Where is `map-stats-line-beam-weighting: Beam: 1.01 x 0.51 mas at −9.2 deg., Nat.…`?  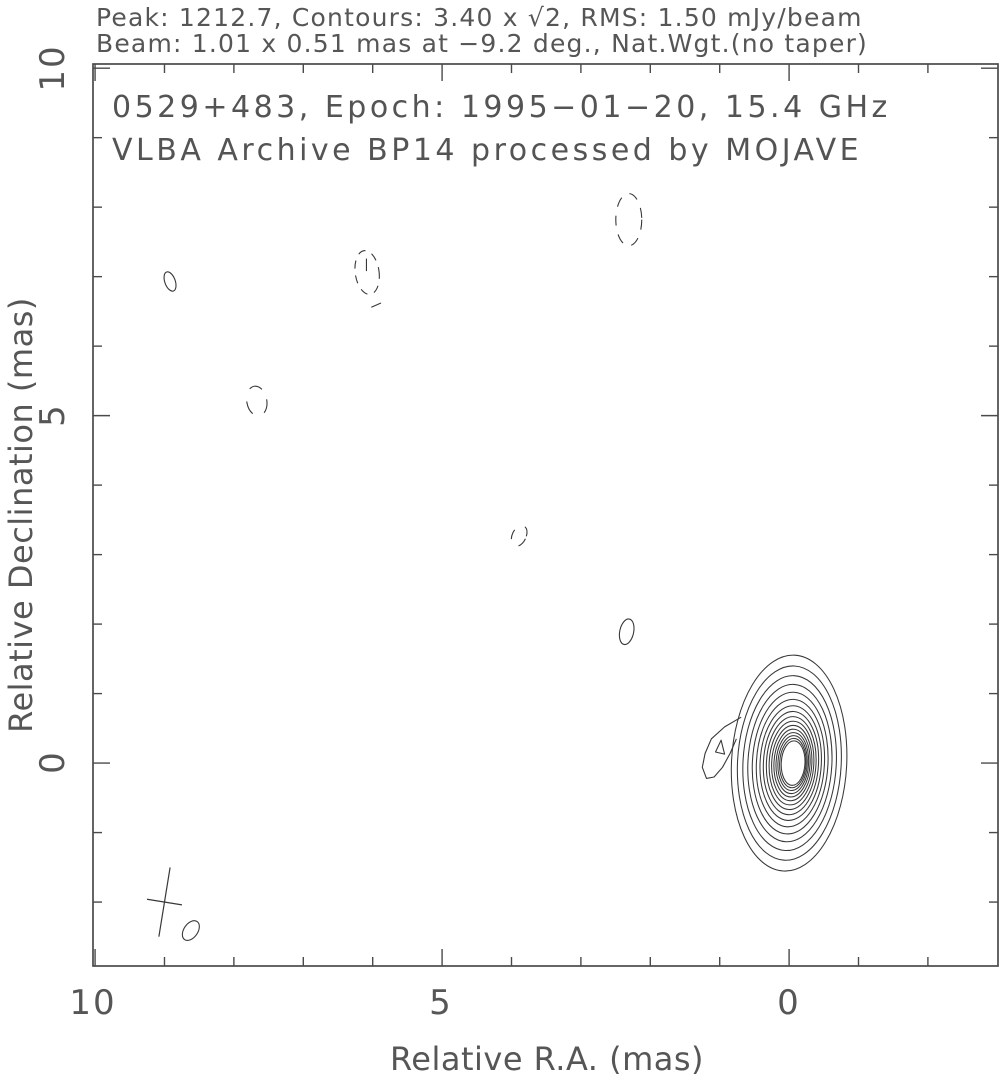
map-stats-line-beam-weighting: Beam: 1.01 x 0.51 mas at −9.2 deg., Nat.… is located at coordinates (482, 43).